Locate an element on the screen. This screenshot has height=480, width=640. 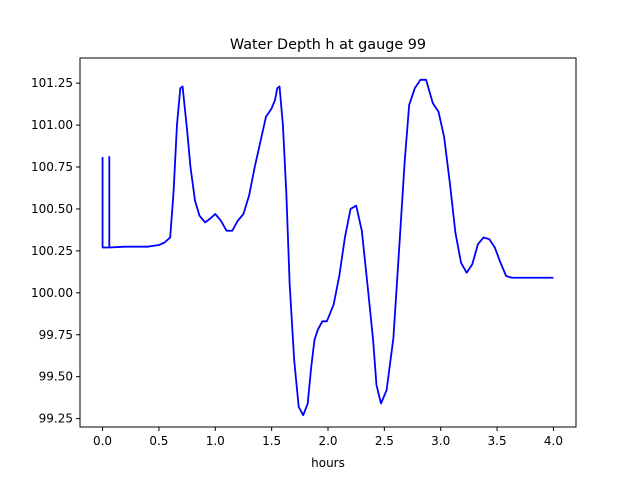
x-tick-label: 0.0 is located at coordinates (102, 441).